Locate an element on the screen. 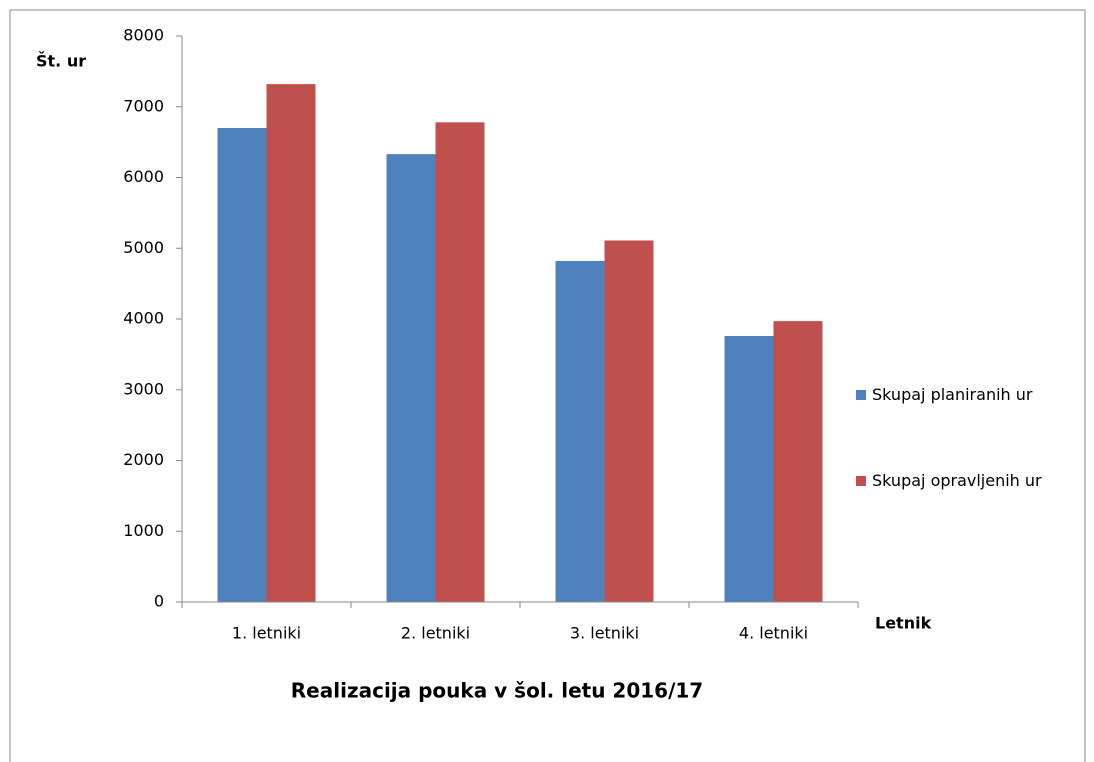  y-tick-label: 0 is located at coordinates (159, 601).